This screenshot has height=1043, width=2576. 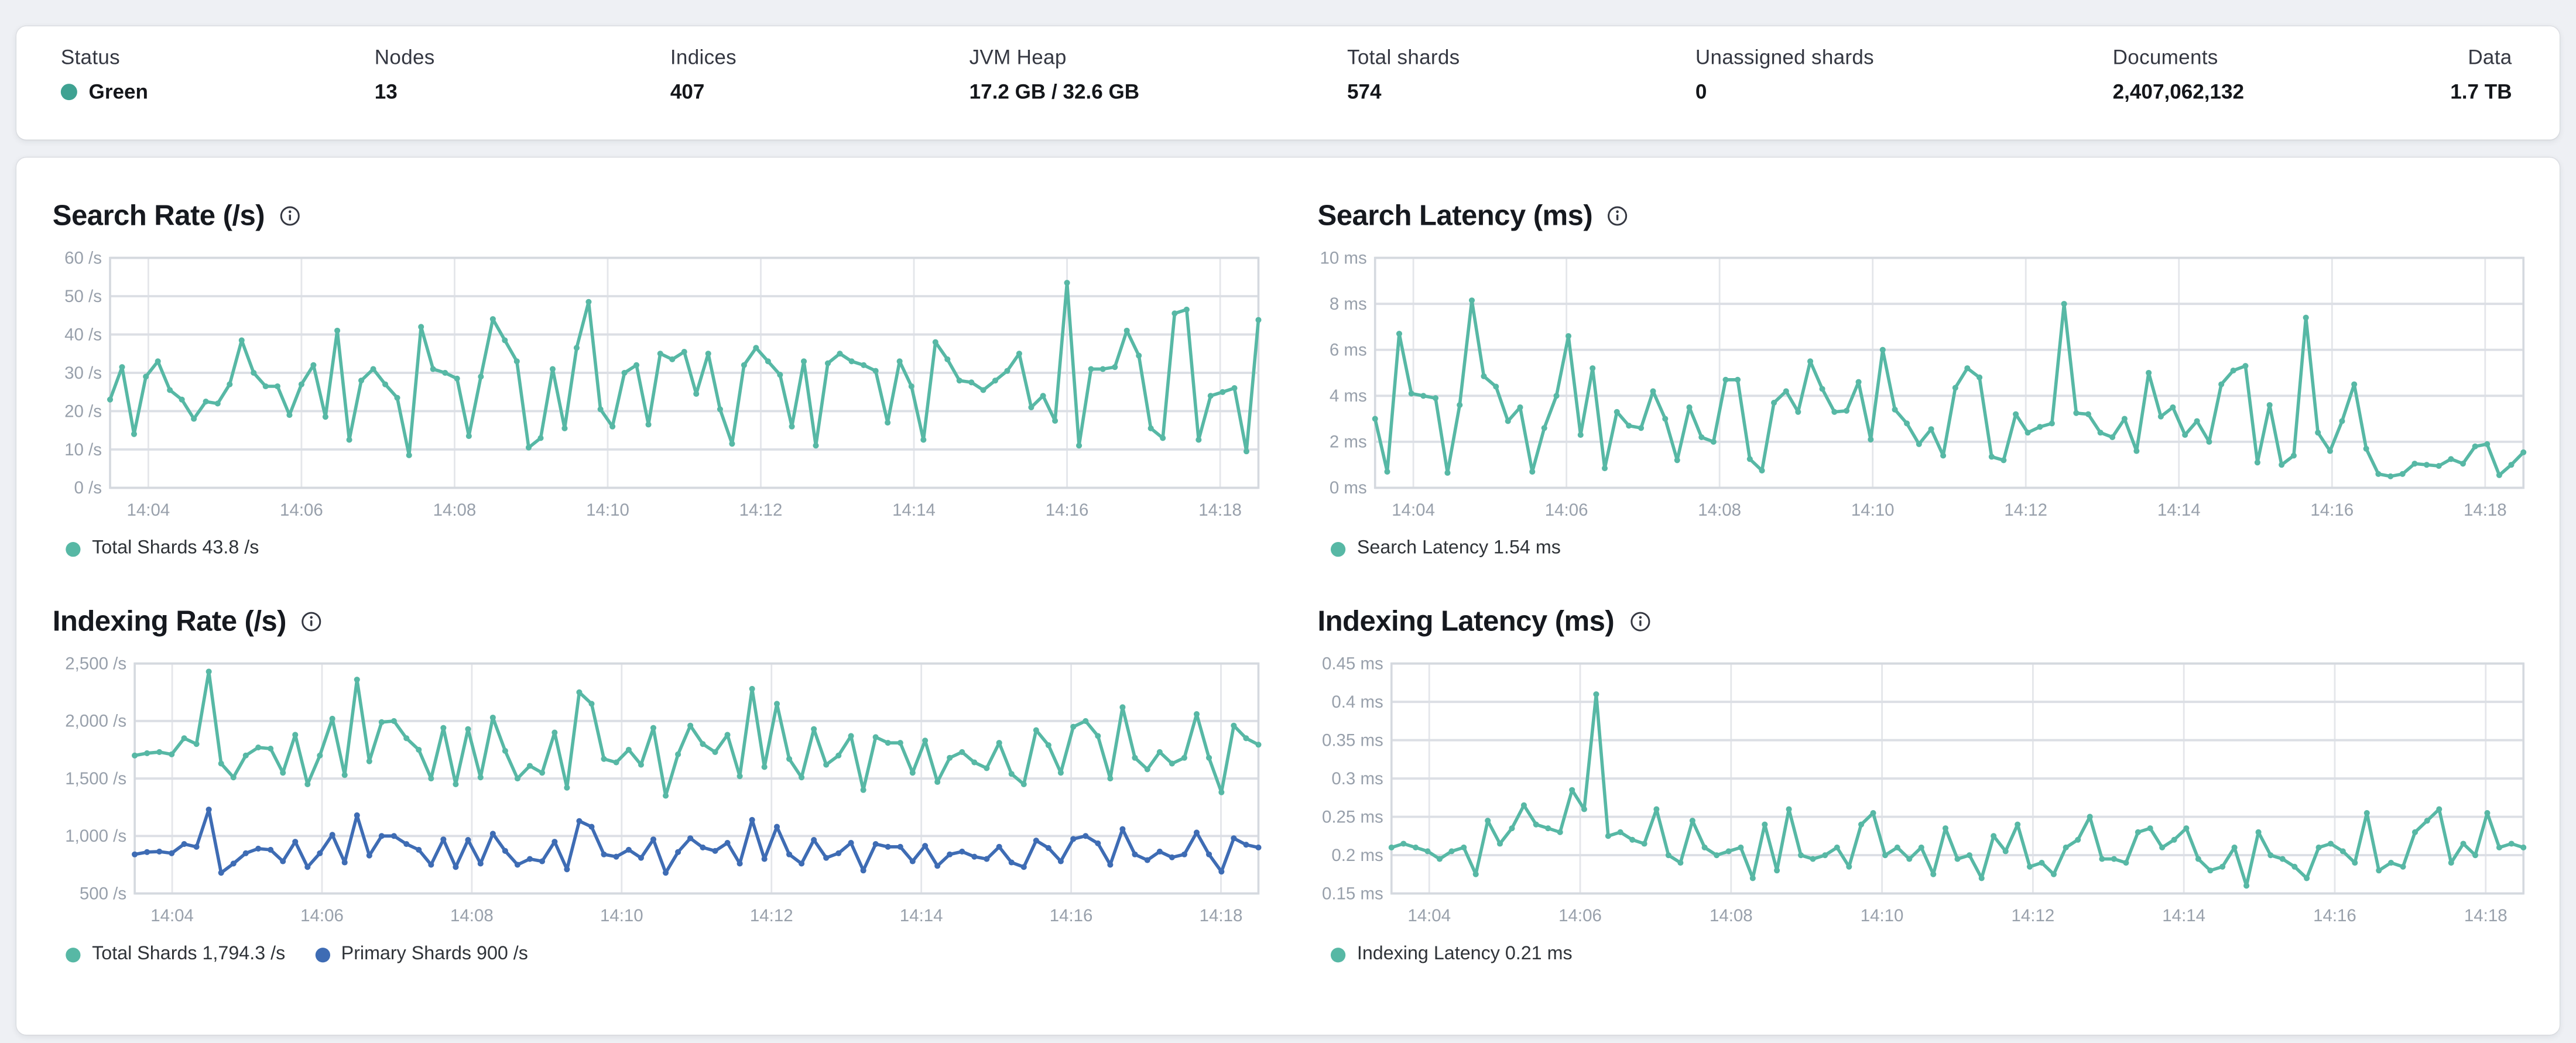 What do you see at coordinates (657, 548) in the screenshot?
I see `chart-legend: Total Shards 43.8 /s` at bounding box center [657, 548].